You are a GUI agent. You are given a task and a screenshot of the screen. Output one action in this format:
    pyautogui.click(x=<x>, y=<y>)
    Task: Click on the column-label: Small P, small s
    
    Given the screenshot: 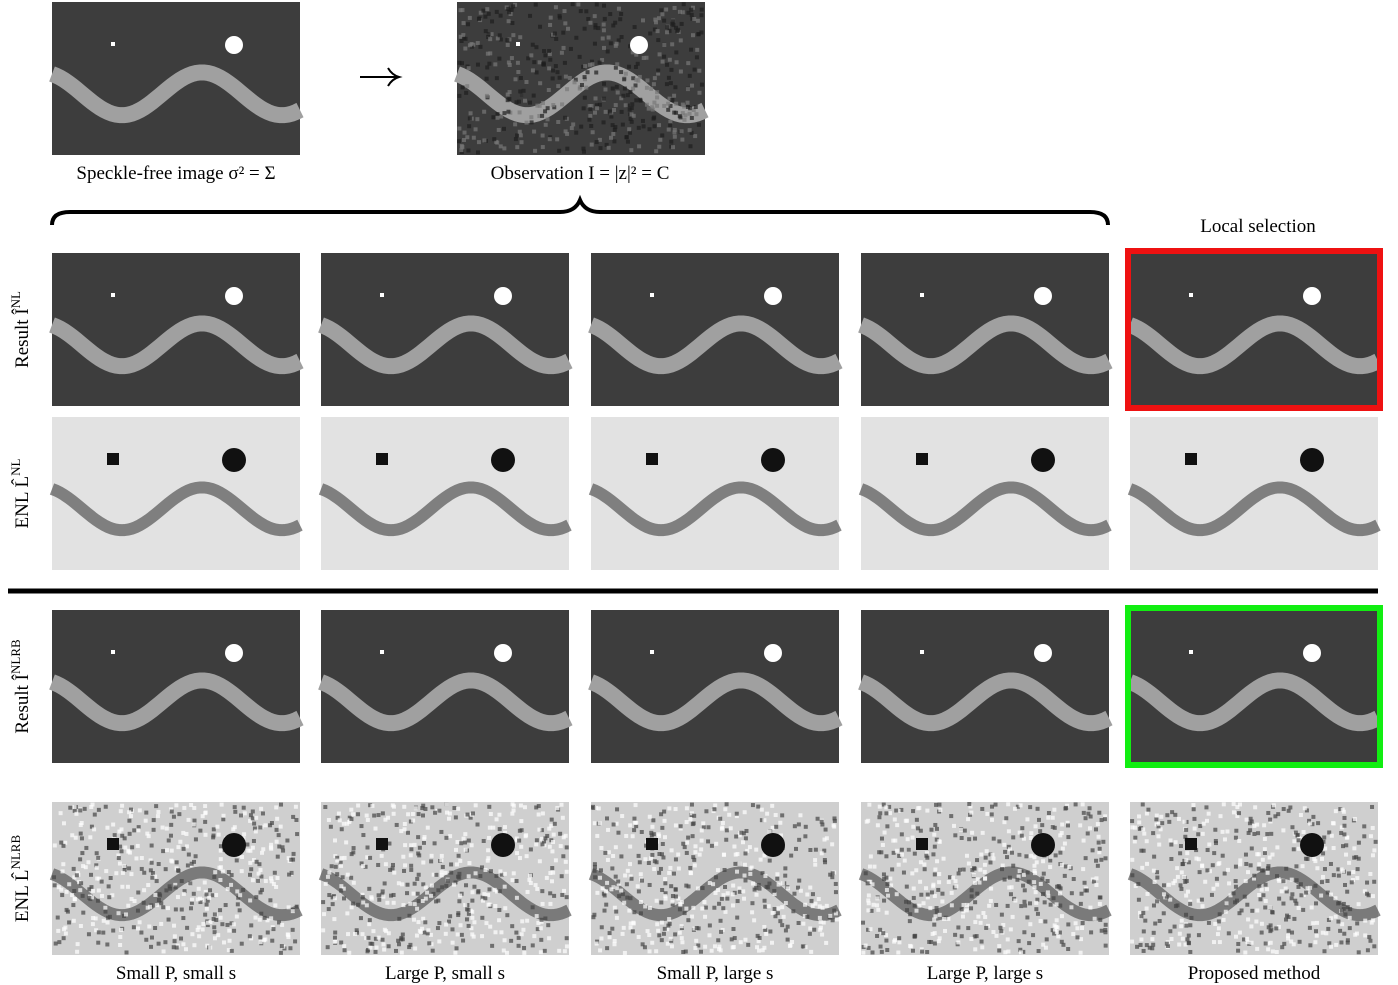 What is the action you would take?
    pyautogui.click(x=176, y=973)
    